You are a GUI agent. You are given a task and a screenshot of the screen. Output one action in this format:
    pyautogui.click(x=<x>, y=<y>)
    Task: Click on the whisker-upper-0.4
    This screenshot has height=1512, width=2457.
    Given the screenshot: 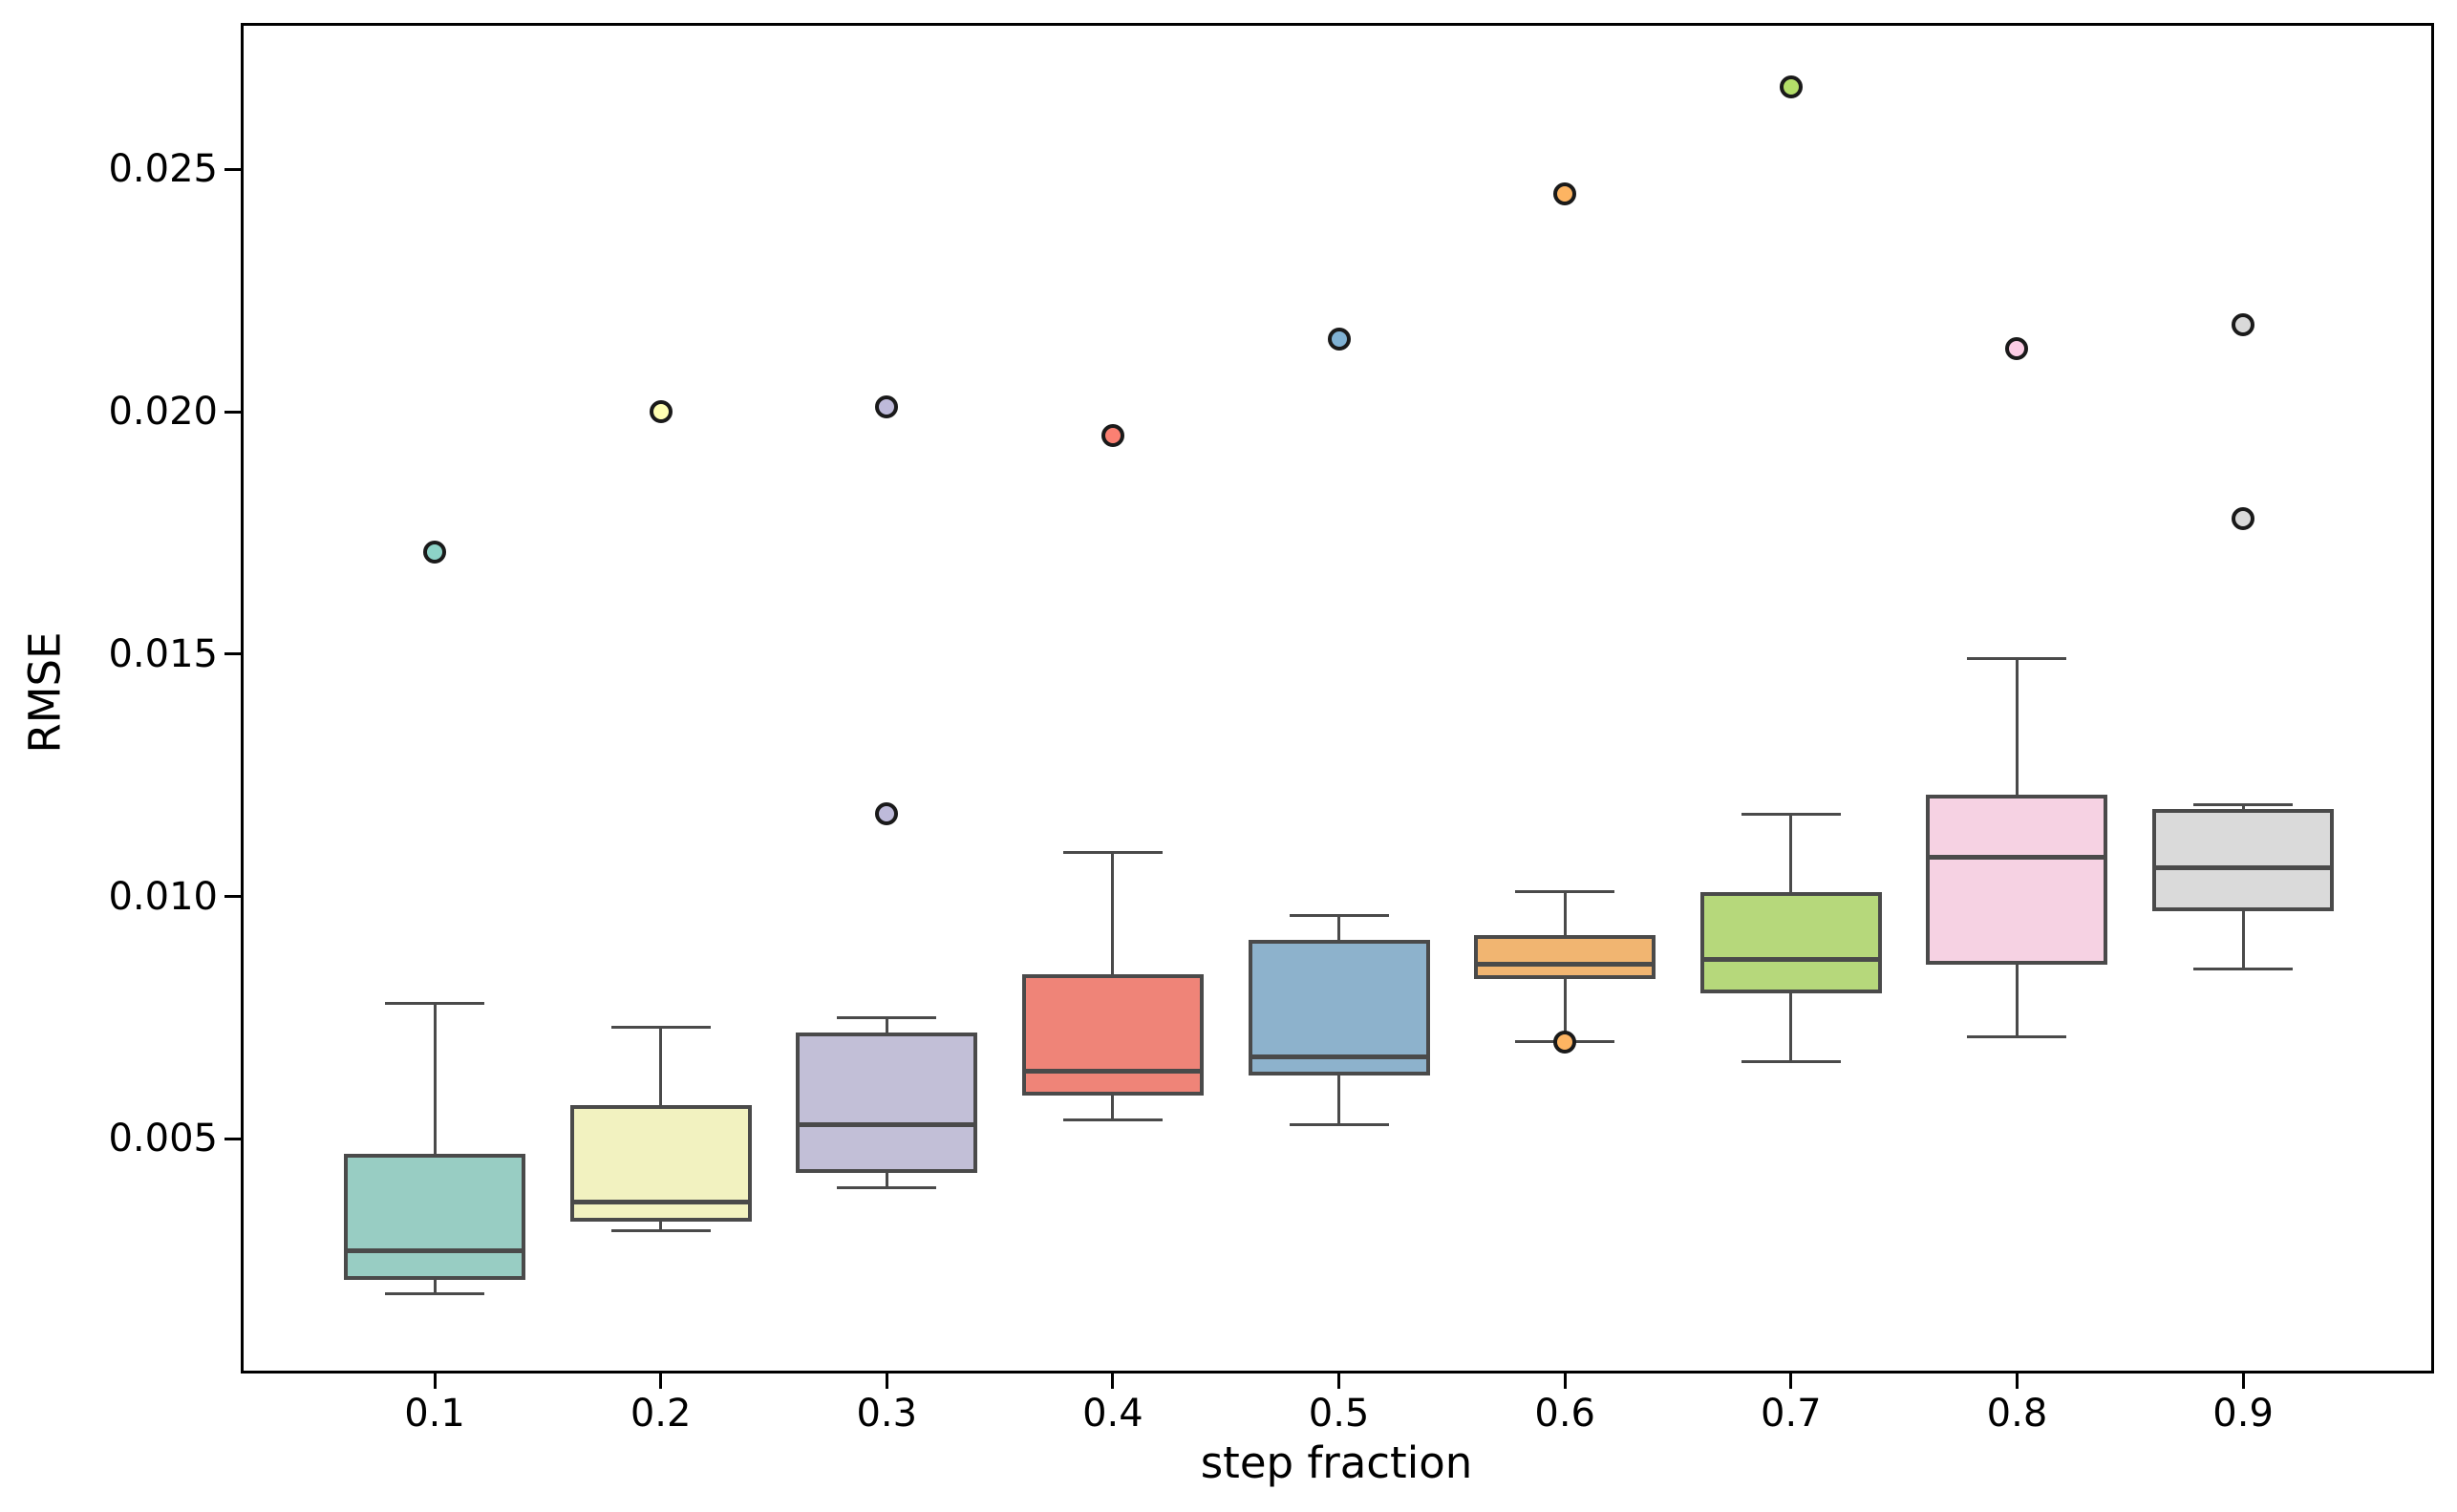 What is the action you would take?
    pyautogui.click(x=1113, y=913)
    